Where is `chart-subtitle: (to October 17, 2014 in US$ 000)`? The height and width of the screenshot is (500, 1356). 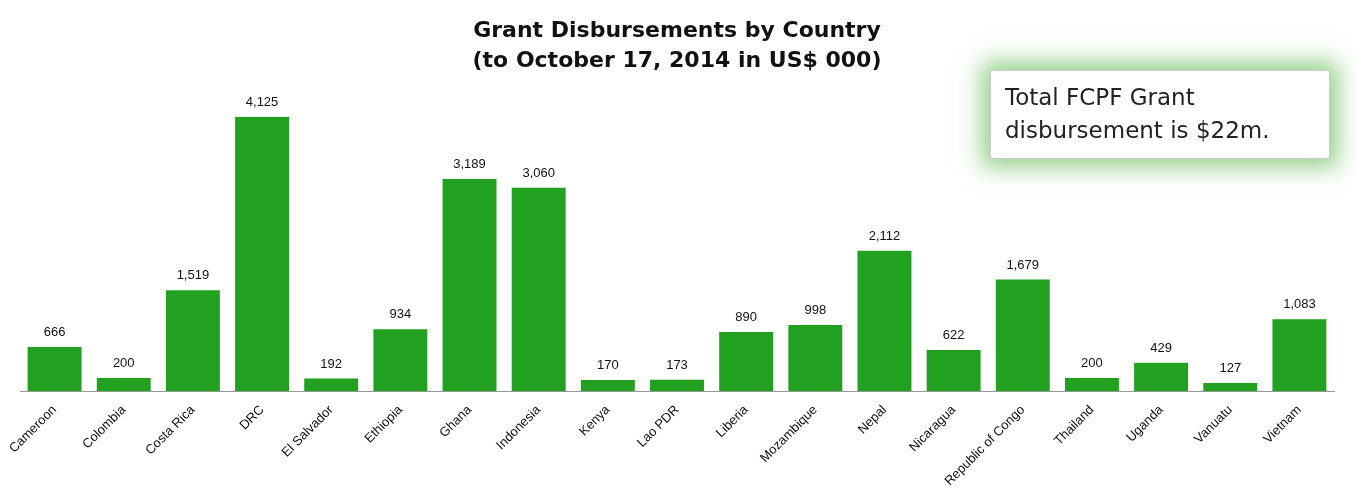 chart-subtitle: (to October 17, 2014 in US$ 000) is located at coordinates (677, 60).